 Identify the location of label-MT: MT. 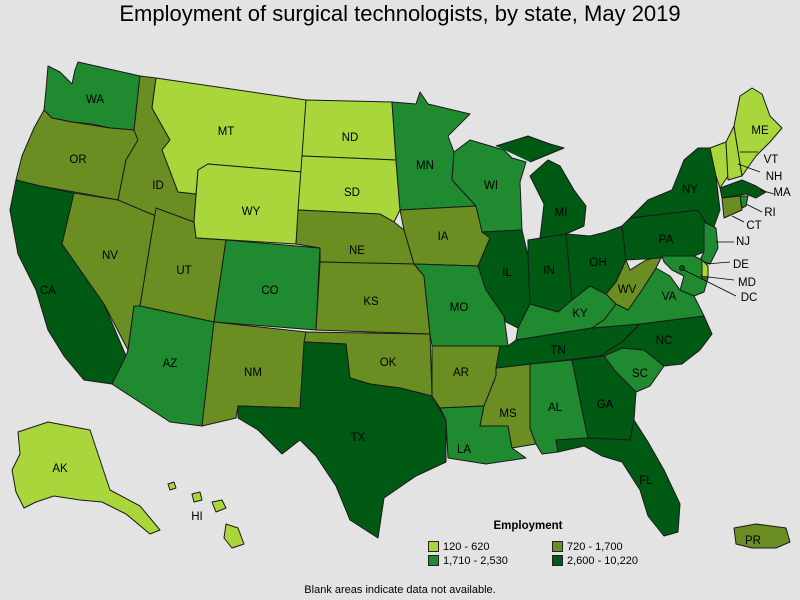
(226, 132).